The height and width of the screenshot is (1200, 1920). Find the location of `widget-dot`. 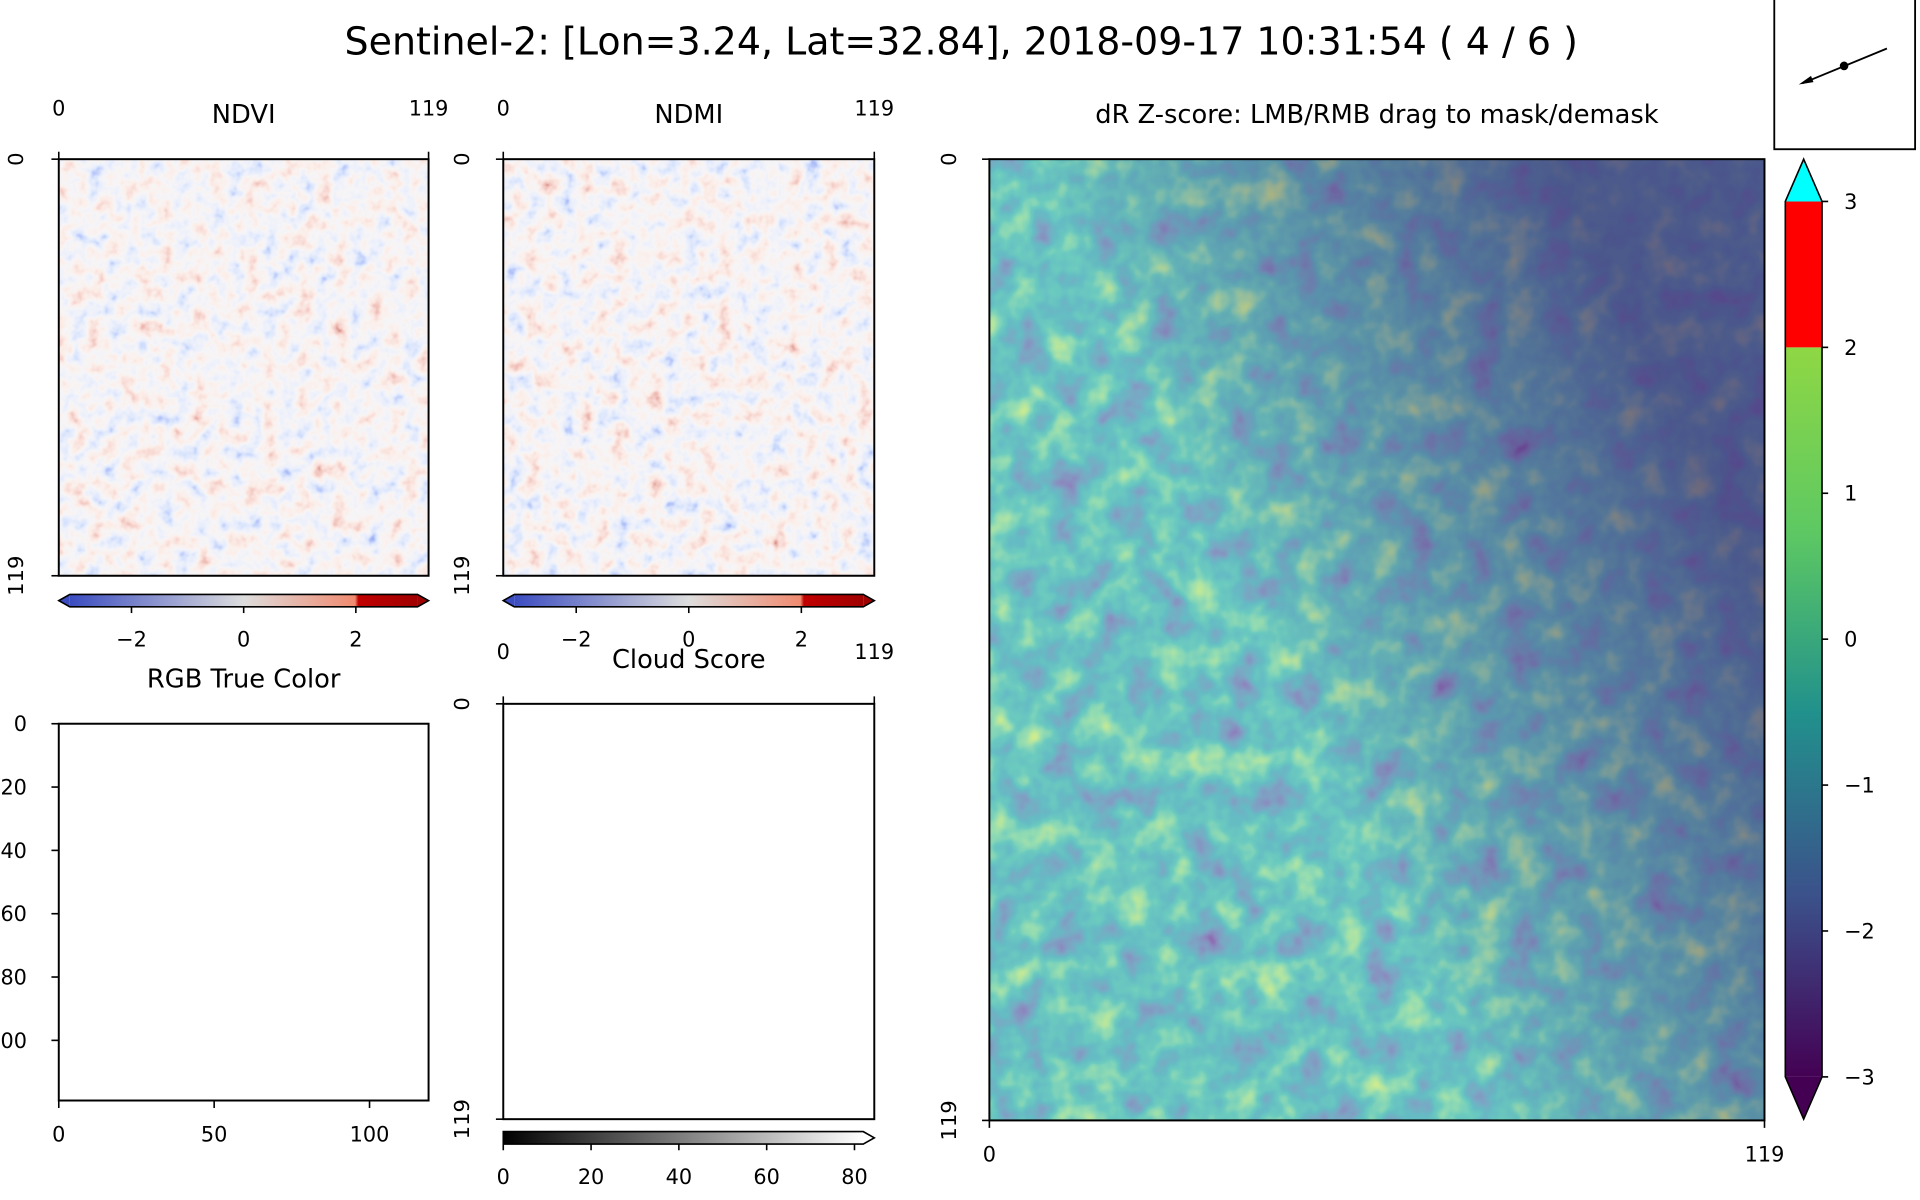

widget-dot is located at coordinates (1844, 66).